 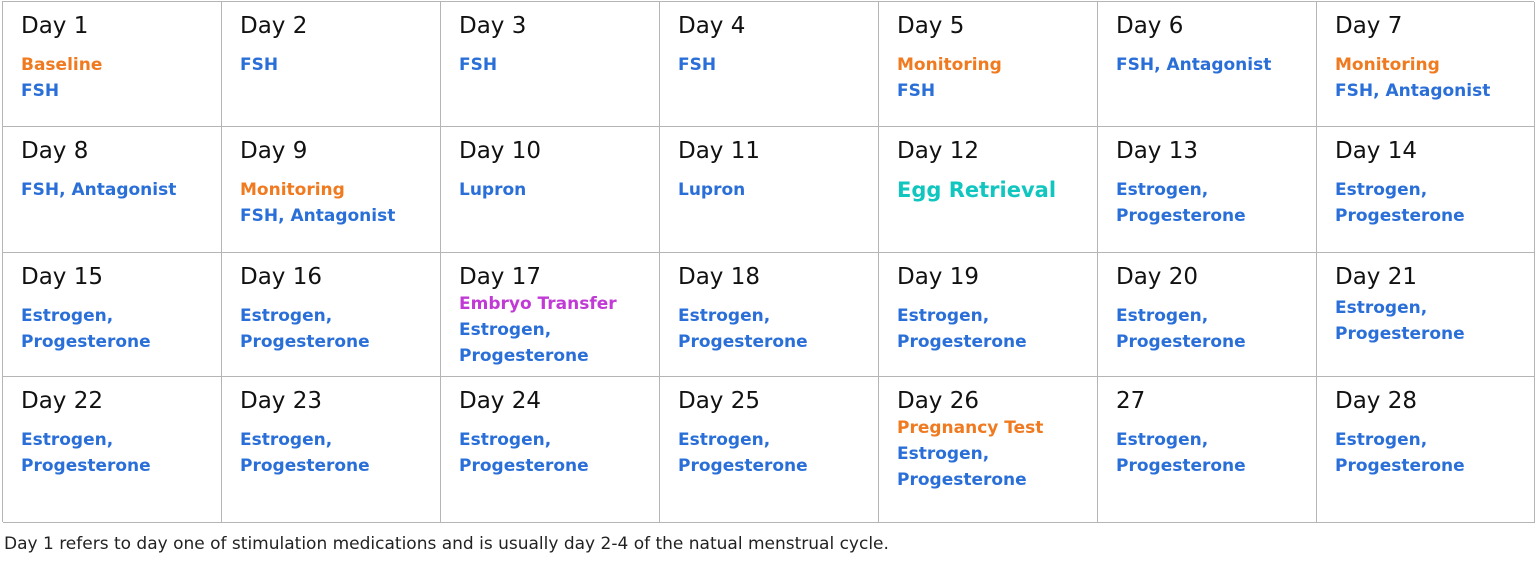 I want to click on calendar-cell: Day 11 Lupron, so click(x=769, y=190).